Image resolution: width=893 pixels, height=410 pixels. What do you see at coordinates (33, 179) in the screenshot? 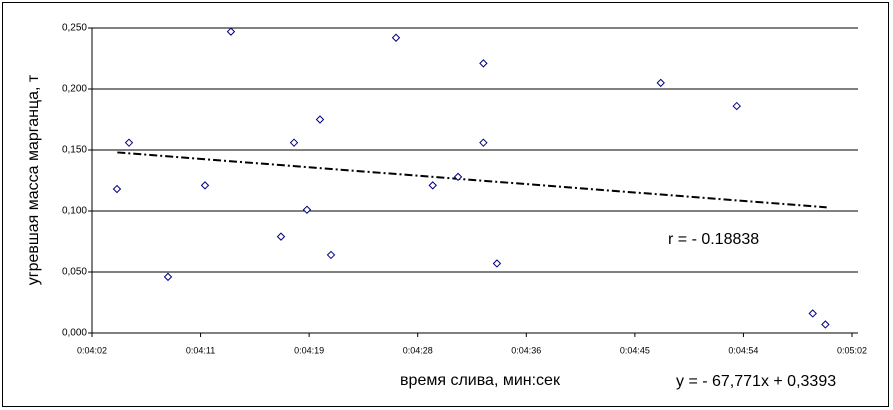
I see `y-axis-label: угревшая масса марганца, т` at bounding box center [33, 179].